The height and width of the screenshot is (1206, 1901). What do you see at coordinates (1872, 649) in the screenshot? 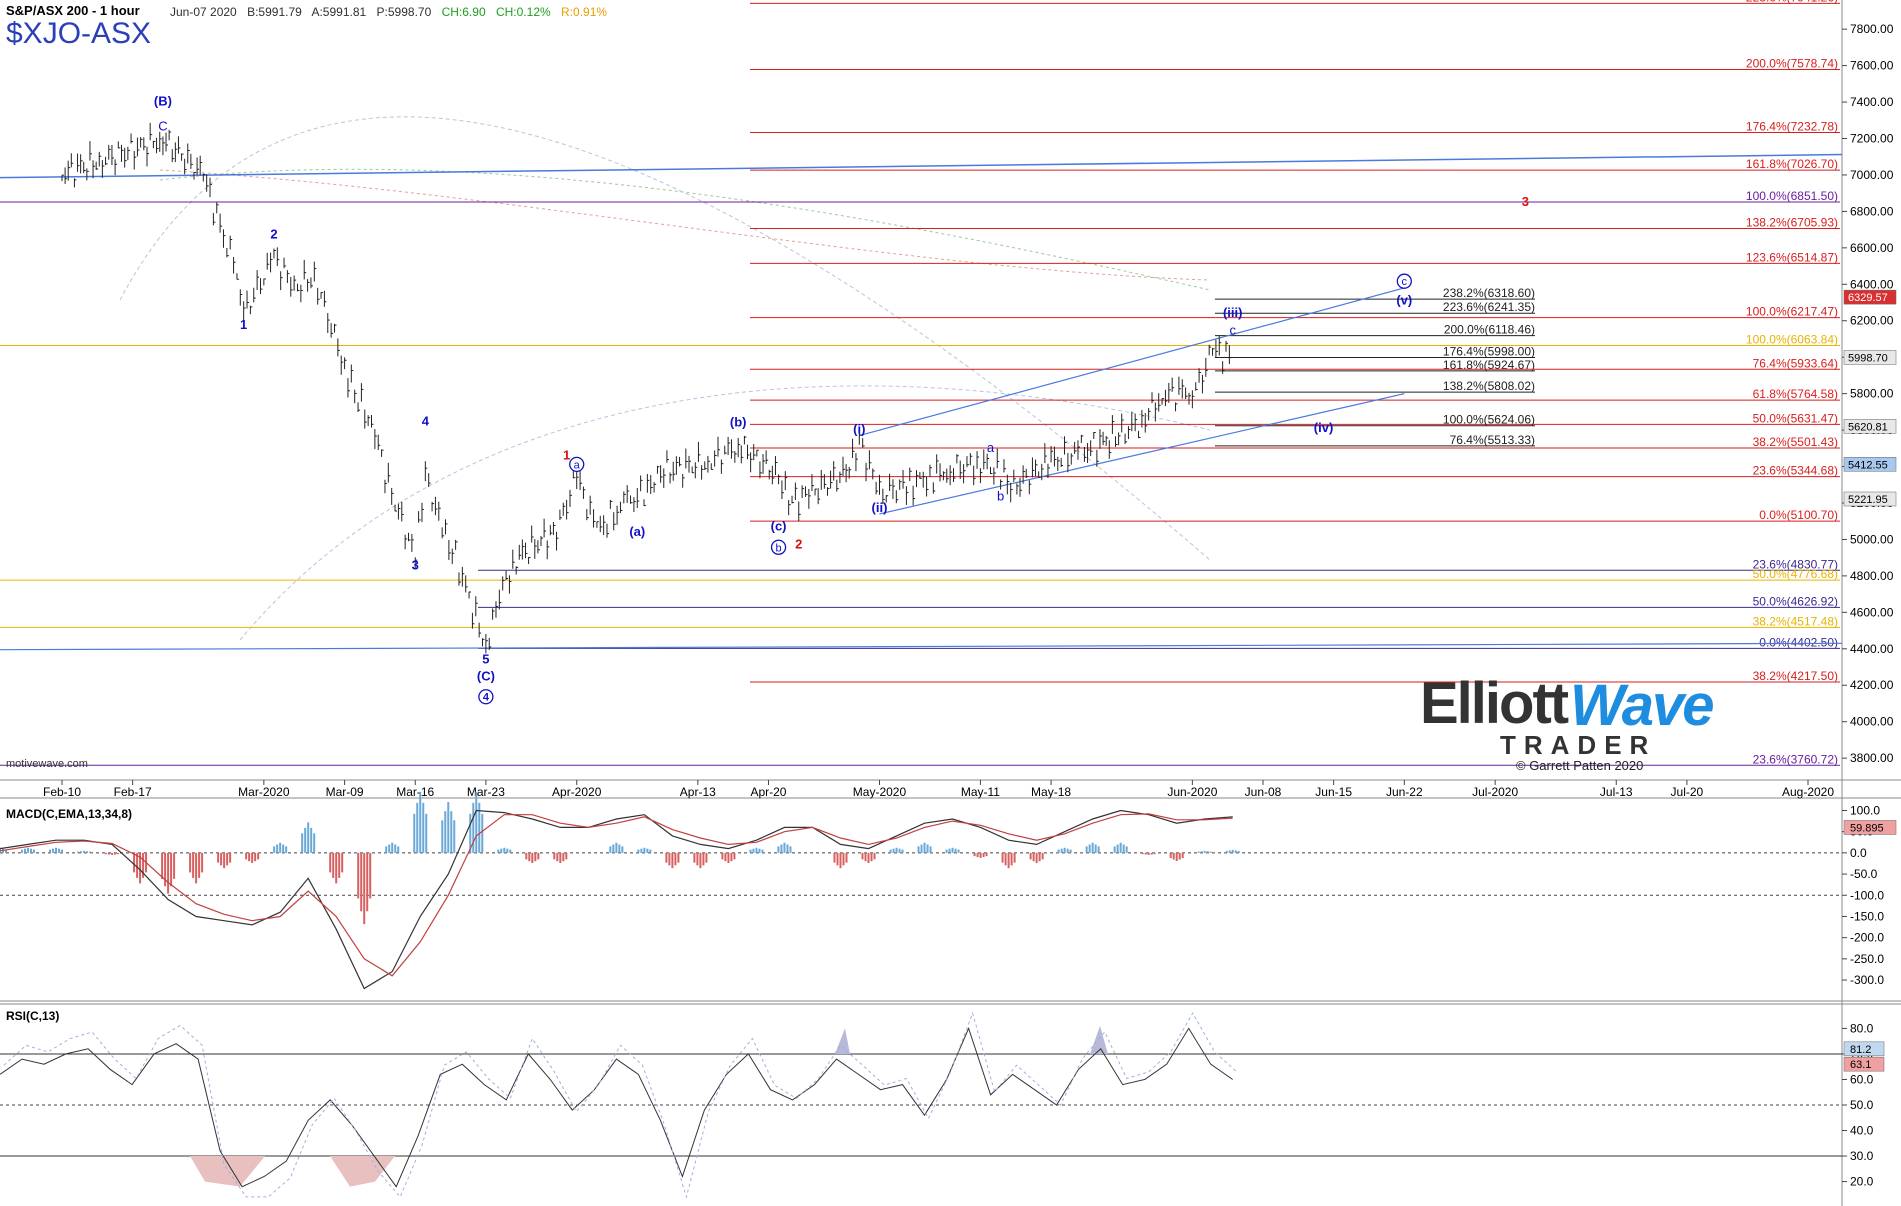
I see `price-tick-label: 4400.00` at bounding box center [1872, 649].